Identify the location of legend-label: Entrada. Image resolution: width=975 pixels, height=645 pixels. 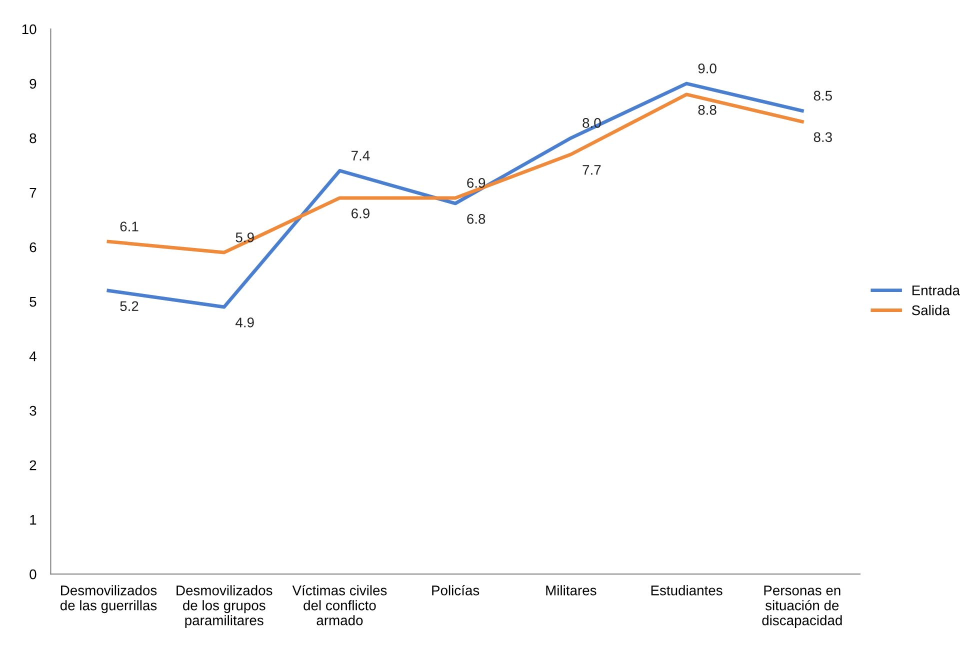
(936, 290).